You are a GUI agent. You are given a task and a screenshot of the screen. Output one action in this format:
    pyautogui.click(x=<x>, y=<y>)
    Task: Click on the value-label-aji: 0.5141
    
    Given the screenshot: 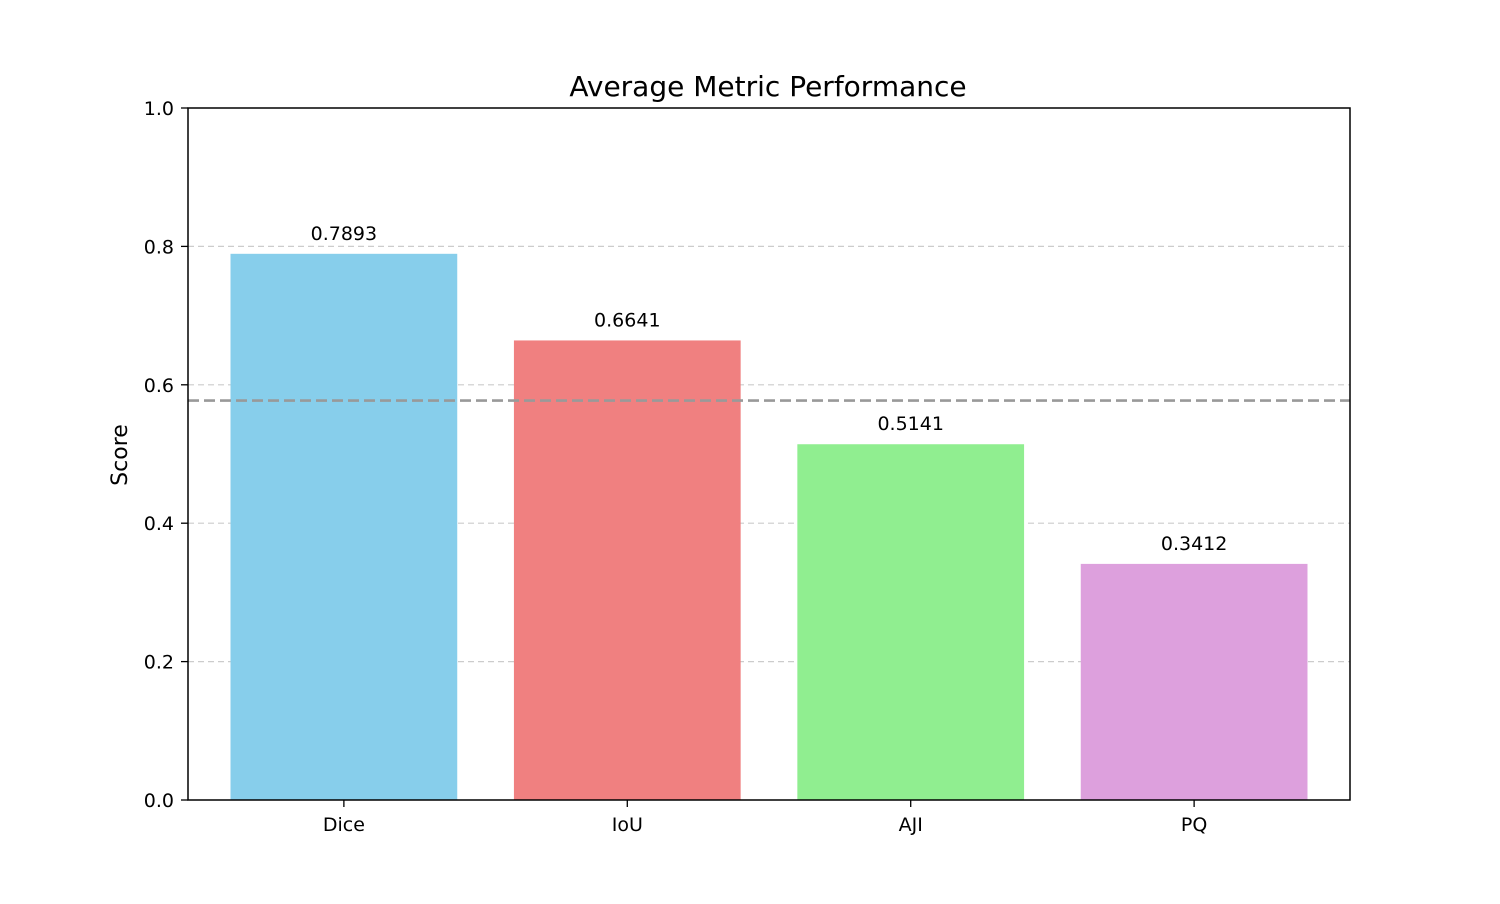 What is the action you would take?
    pyautogui.click(x=910, y=424)
    